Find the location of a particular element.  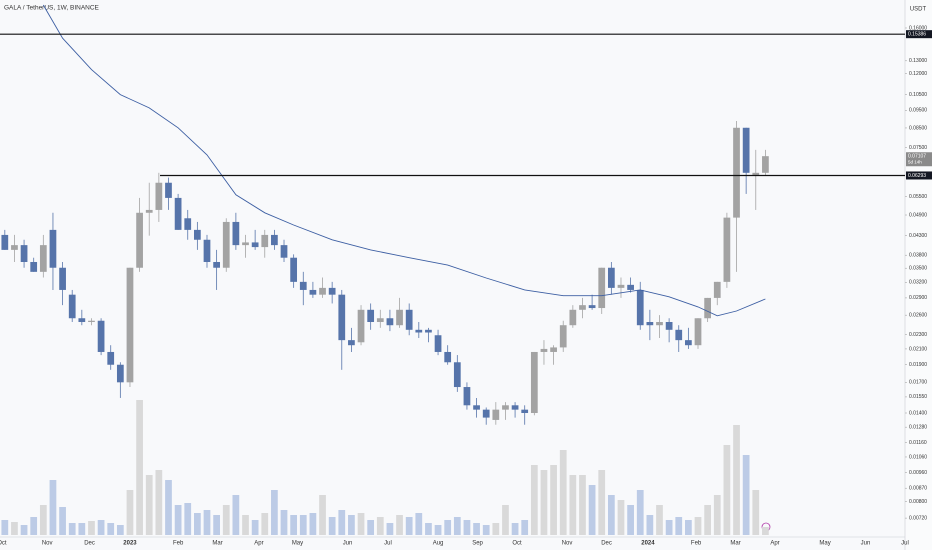

level-badge is located at coordinates (919, 34).